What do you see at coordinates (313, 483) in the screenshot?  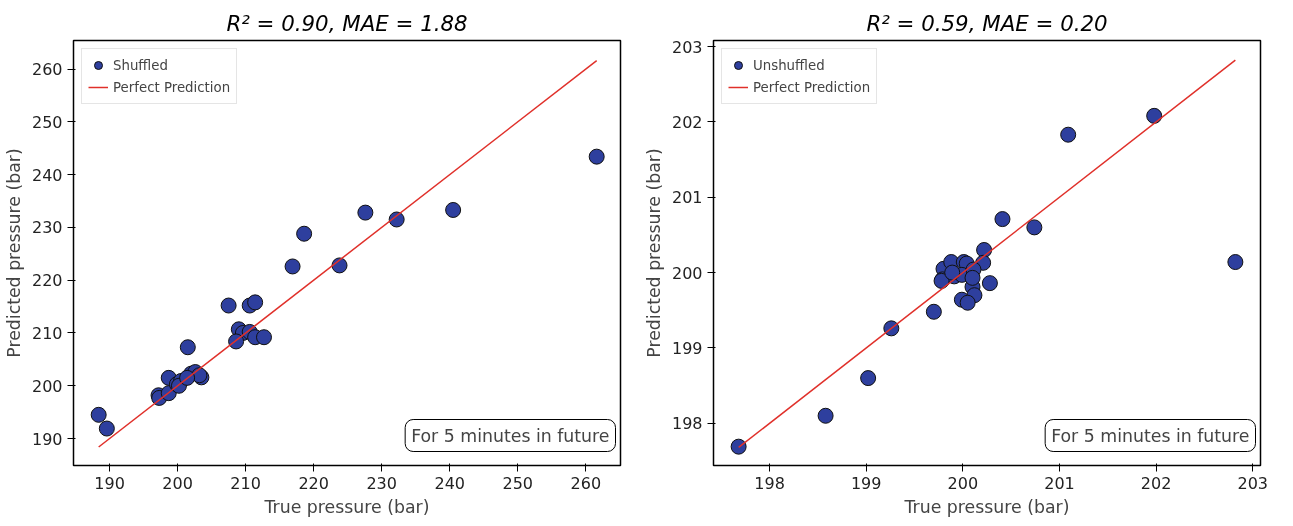 I see `x-tick-label: 220` at bounding box center [313, 483].